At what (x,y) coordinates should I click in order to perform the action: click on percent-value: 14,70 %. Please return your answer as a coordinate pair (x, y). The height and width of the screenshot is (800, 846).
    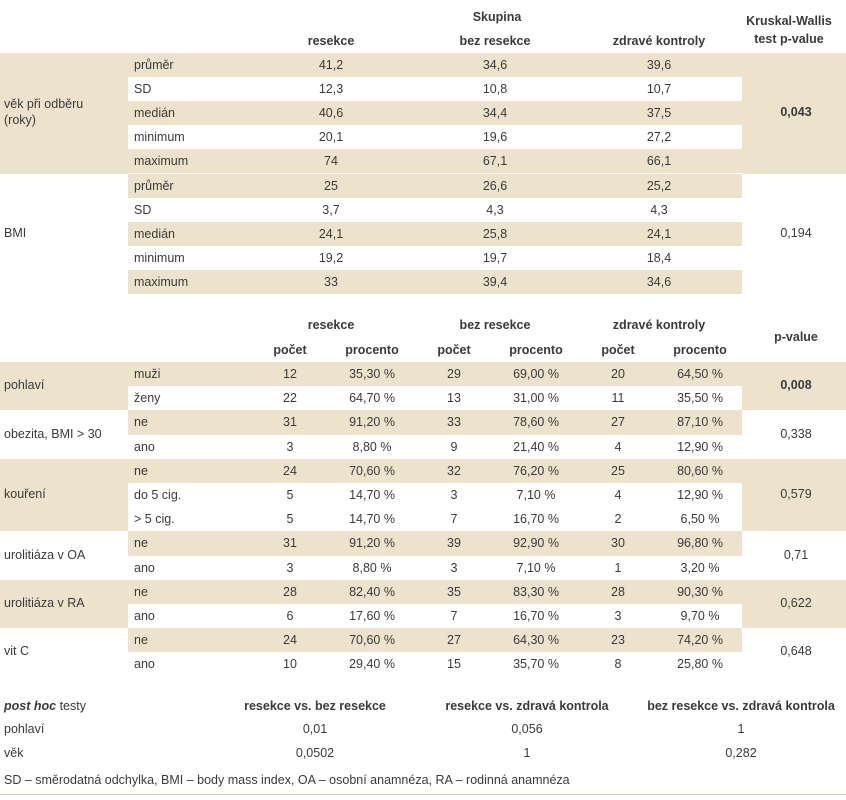
    Looking at the image, I should click on (372, 495).